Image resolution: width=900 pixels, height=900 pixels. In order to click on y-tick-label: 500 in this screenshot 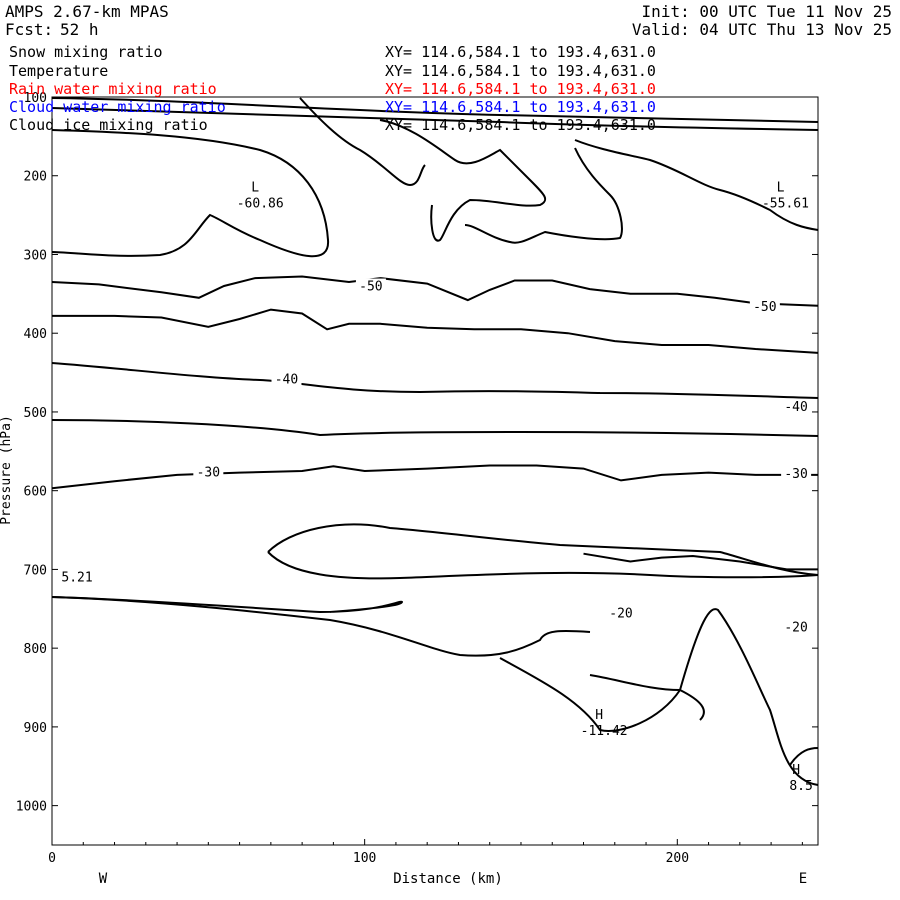, I will do `click(35, 413)`.